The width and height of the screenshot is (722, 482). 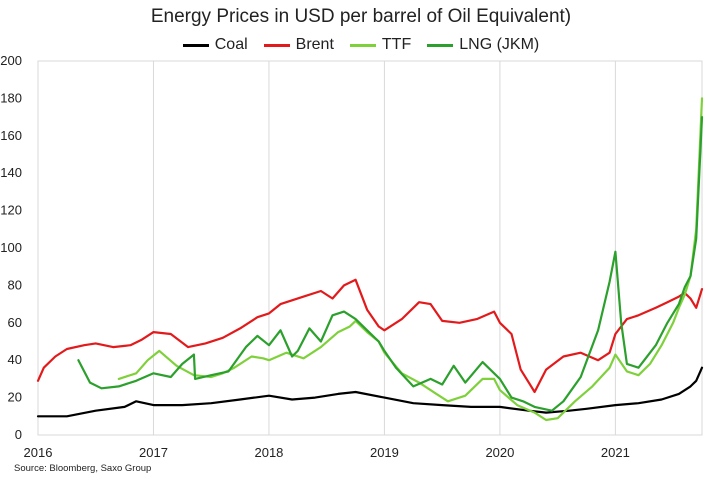 I want to click on y-tick-label: 100, so click(x=11, y=247).